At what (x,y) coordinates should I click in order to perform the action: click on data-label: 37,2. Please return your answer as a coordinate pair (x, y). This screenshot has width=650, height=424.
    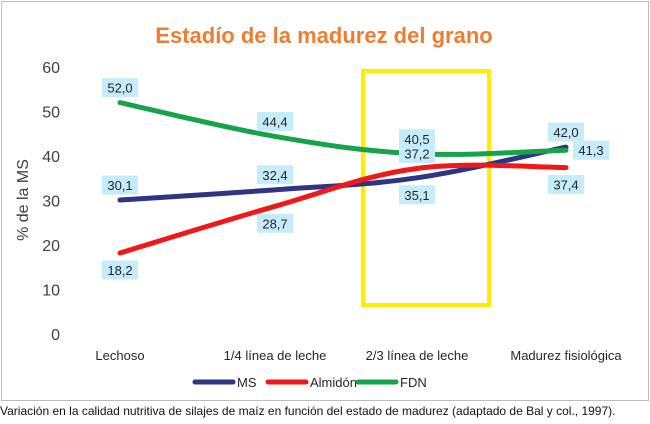
    Looking at the image, I should click on (417, 153).